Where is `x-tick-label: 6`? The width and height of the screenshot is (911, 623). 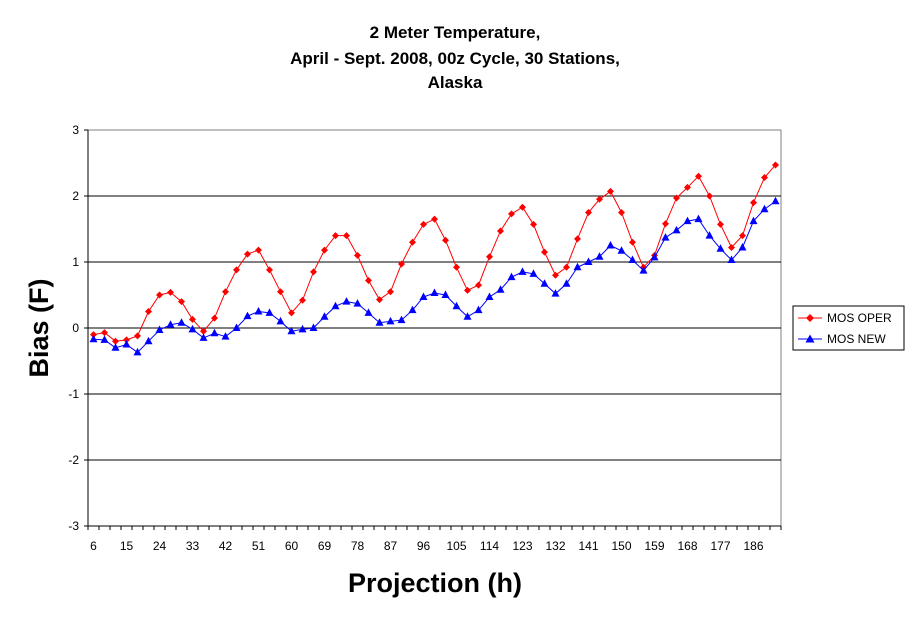
x-tick-label: 6 is located at coordinates (93, 546).